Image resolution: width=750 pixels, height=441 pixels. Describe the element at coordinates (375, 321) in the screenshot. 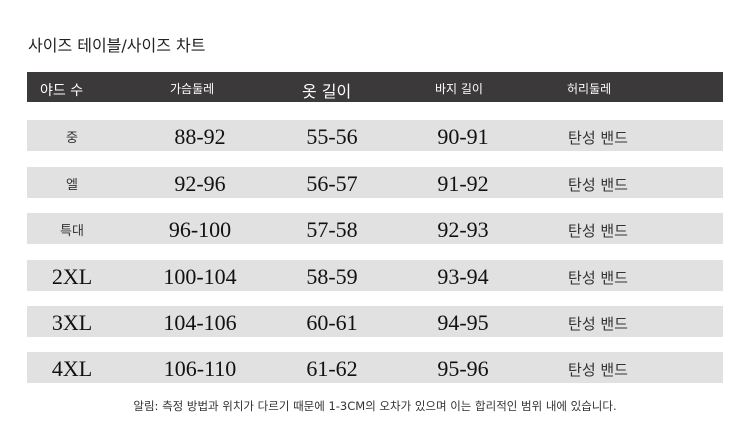

I see `table-row: 3XL 104-106 60-61 94-95 탄성 밴드` at that location.